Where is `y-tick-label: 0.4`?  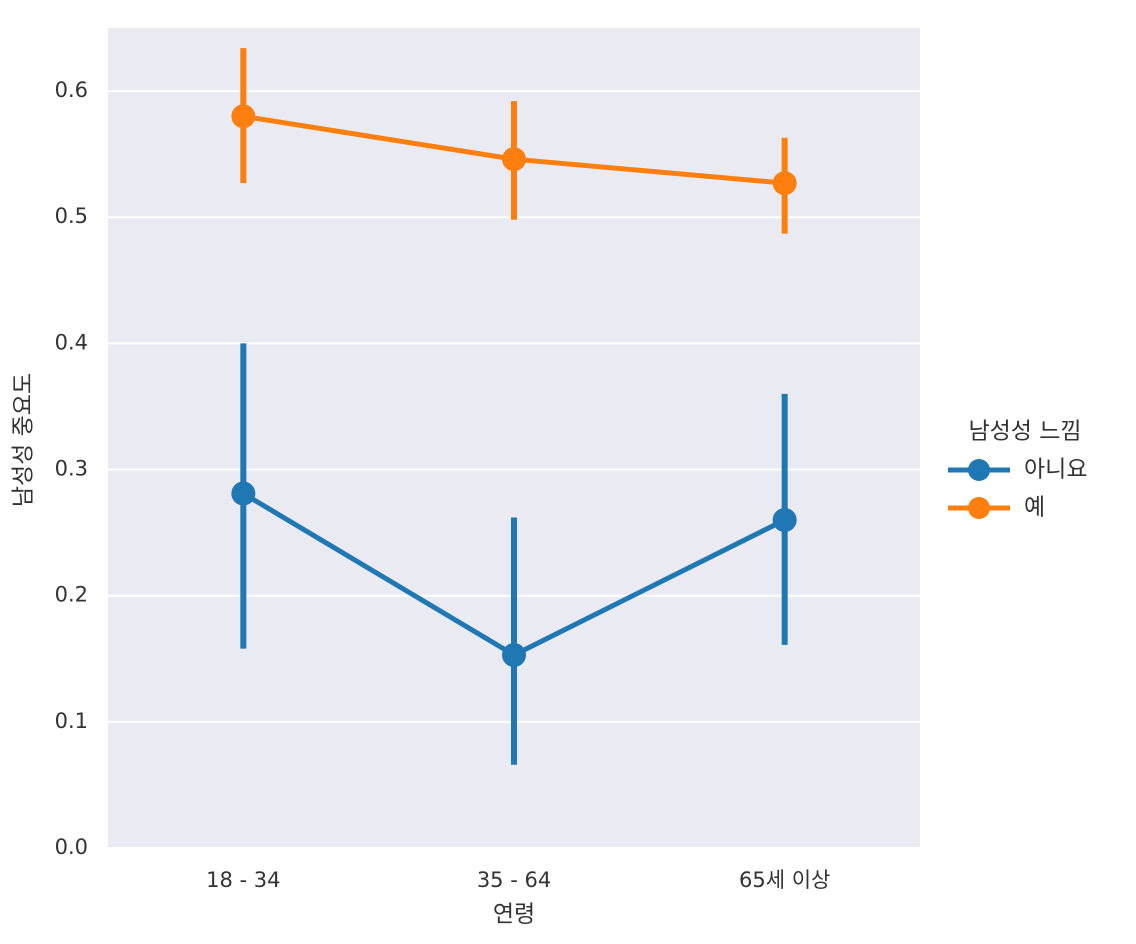
y-tick-label: 0.4 is located at coordinates (71, 342).